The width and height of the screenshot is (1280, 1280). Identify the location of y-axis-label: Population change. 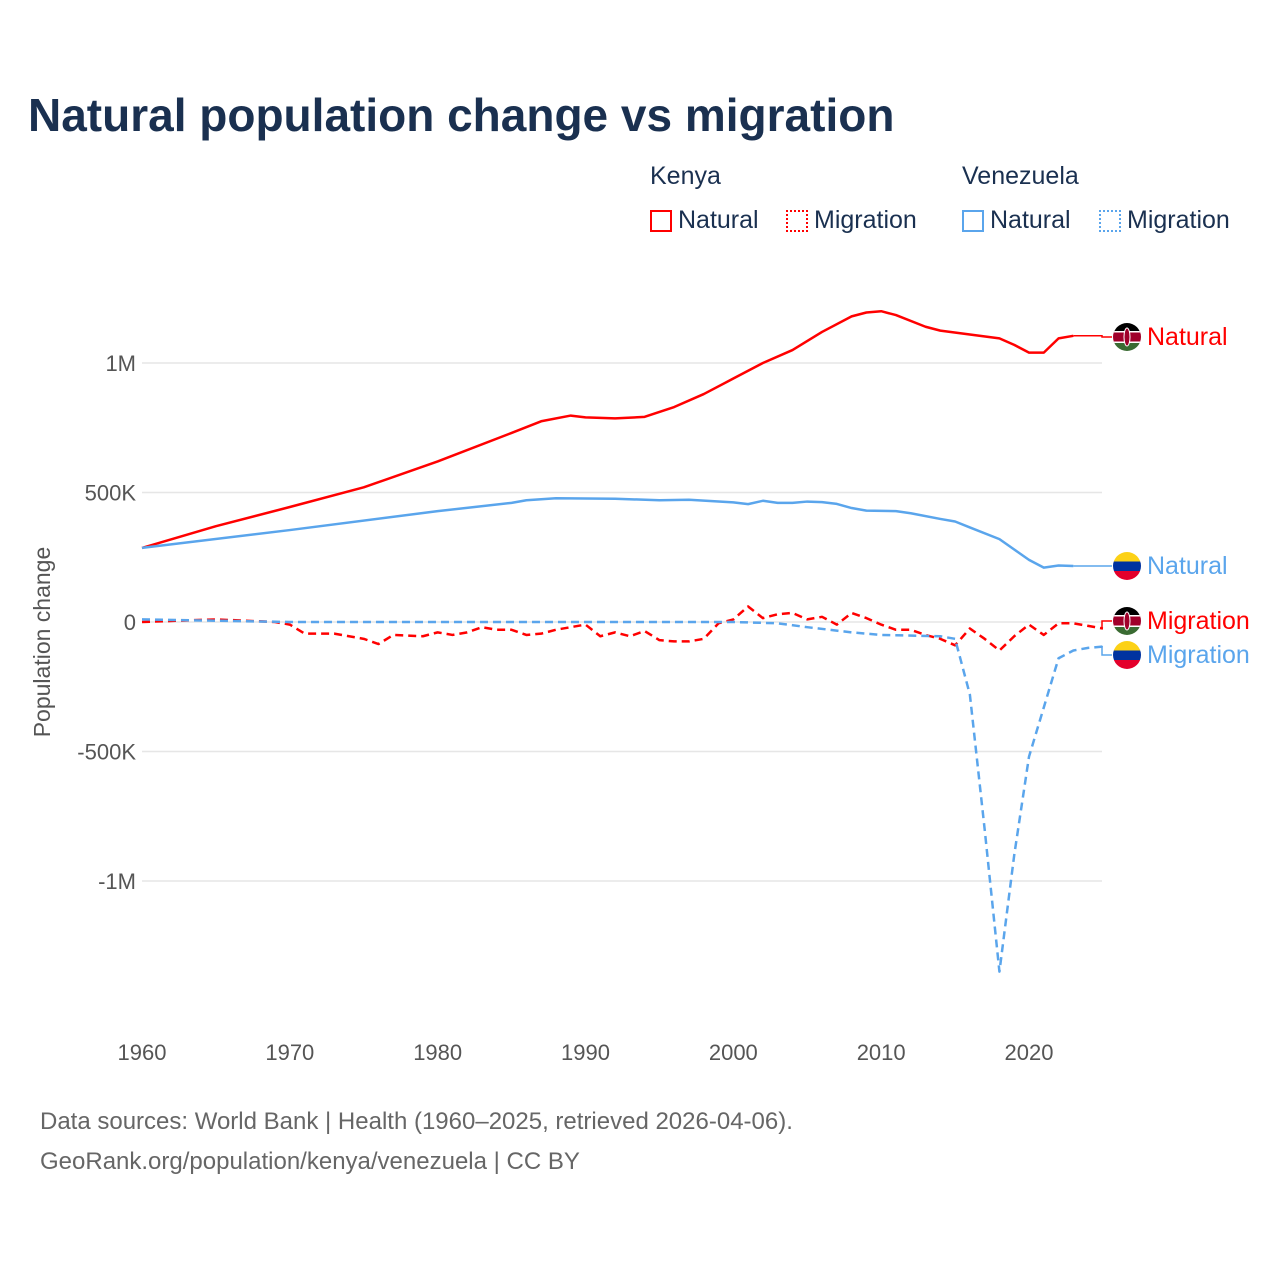
(42, 642).